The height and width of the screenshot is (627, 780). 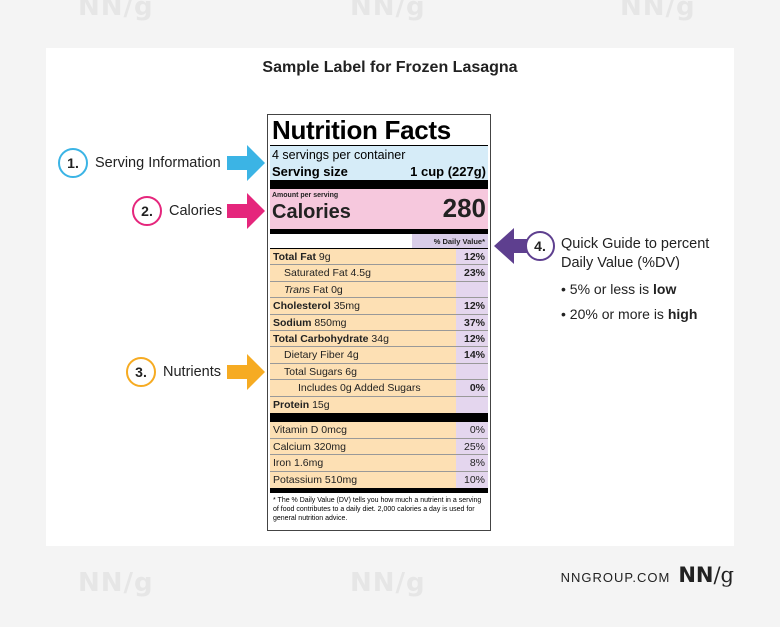 What do you see at coordinates (472, 388) in the screenshot?
I see `nutrient-dv: 0%` at bounding box center [472, 388].